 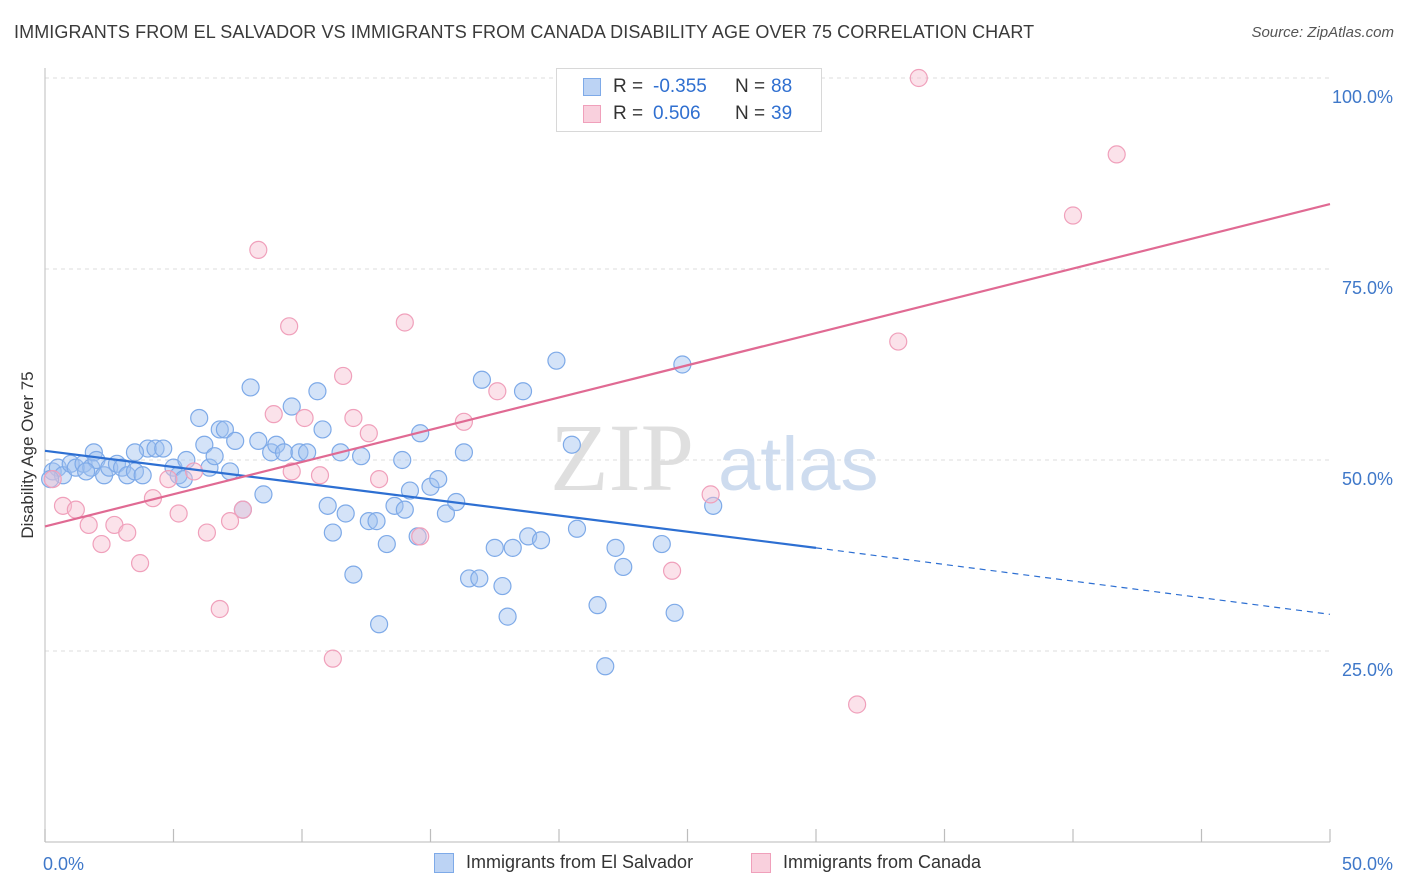 What do you see at coordinates (63, 864) in the screenshot?
I see `x-tick-label-min: 0.0%` at bounding box center [63, 864].